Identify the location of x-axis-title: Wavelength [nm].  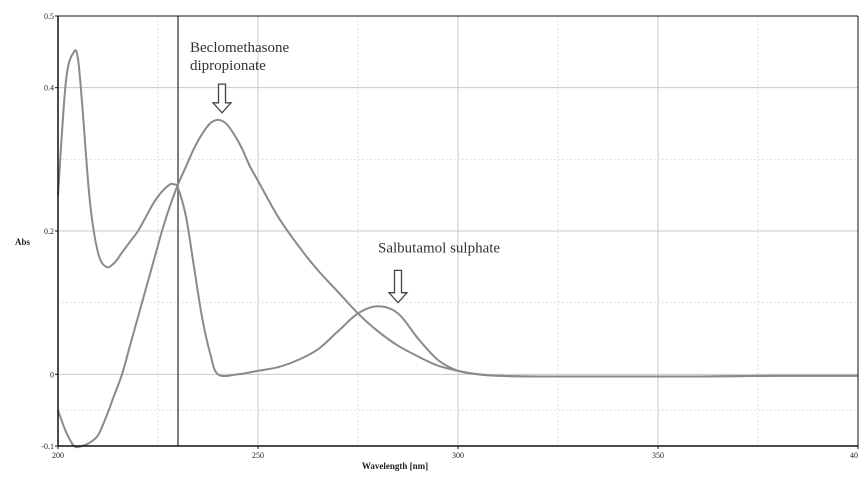
(395, 466).